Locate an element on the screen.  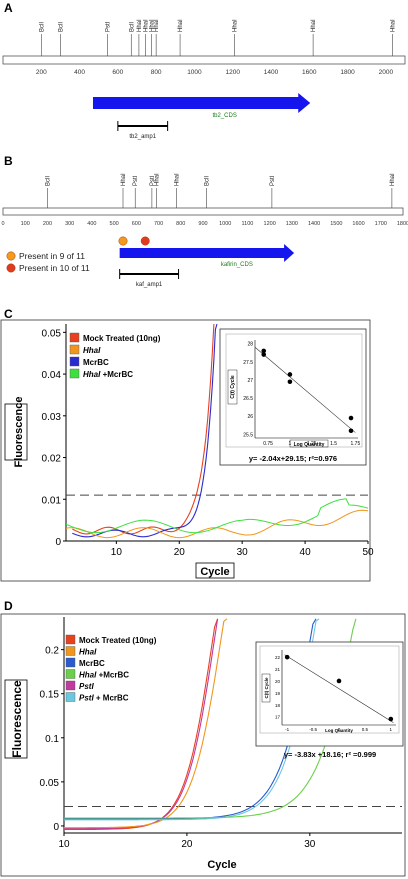
panel-b-scale-tick-label: 300 is located at coordinates (69, 224).